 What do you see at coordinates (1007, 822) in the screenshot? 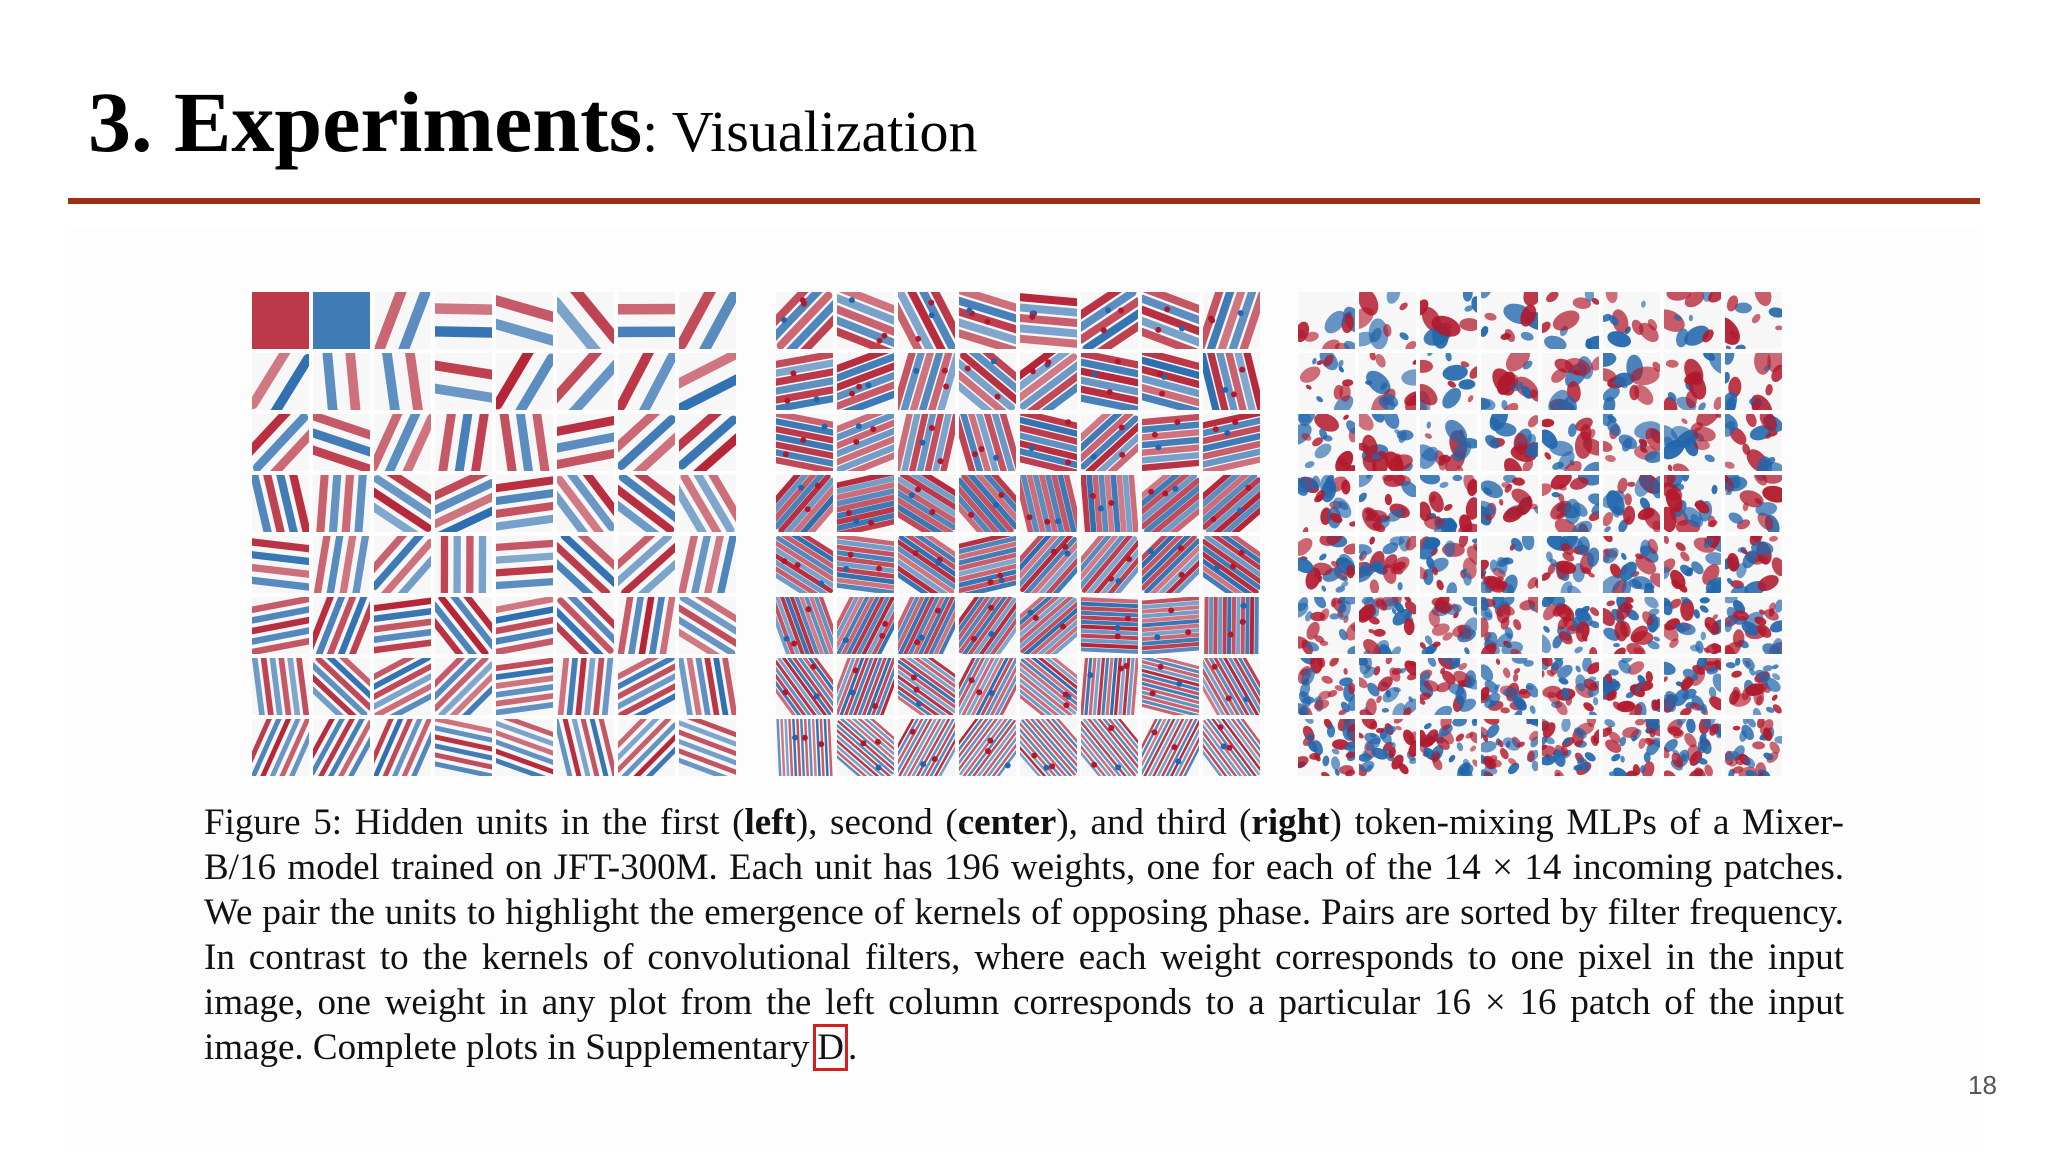
I see `caption-bold-center: center` at bounding box center [1007, 822].